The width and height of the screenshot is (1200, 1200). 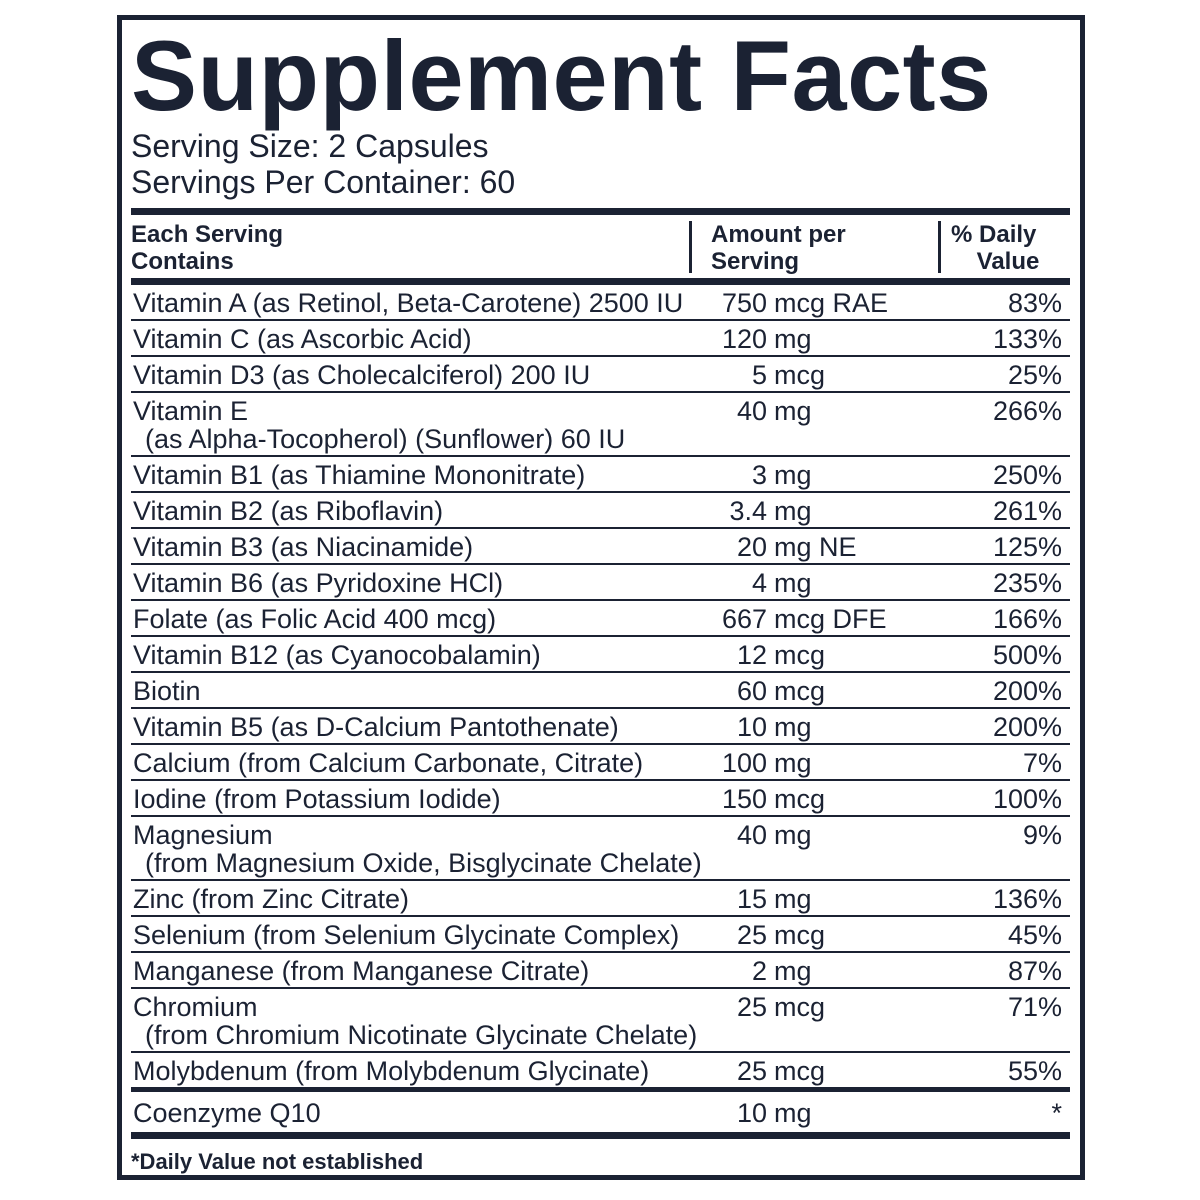 What do you see at coordinates (362, 375) in the screenshot?
I see `nutrient-name: Vitamin D3 (as Cholecalciferol) 200 IU` at bounding box center [362, 375].